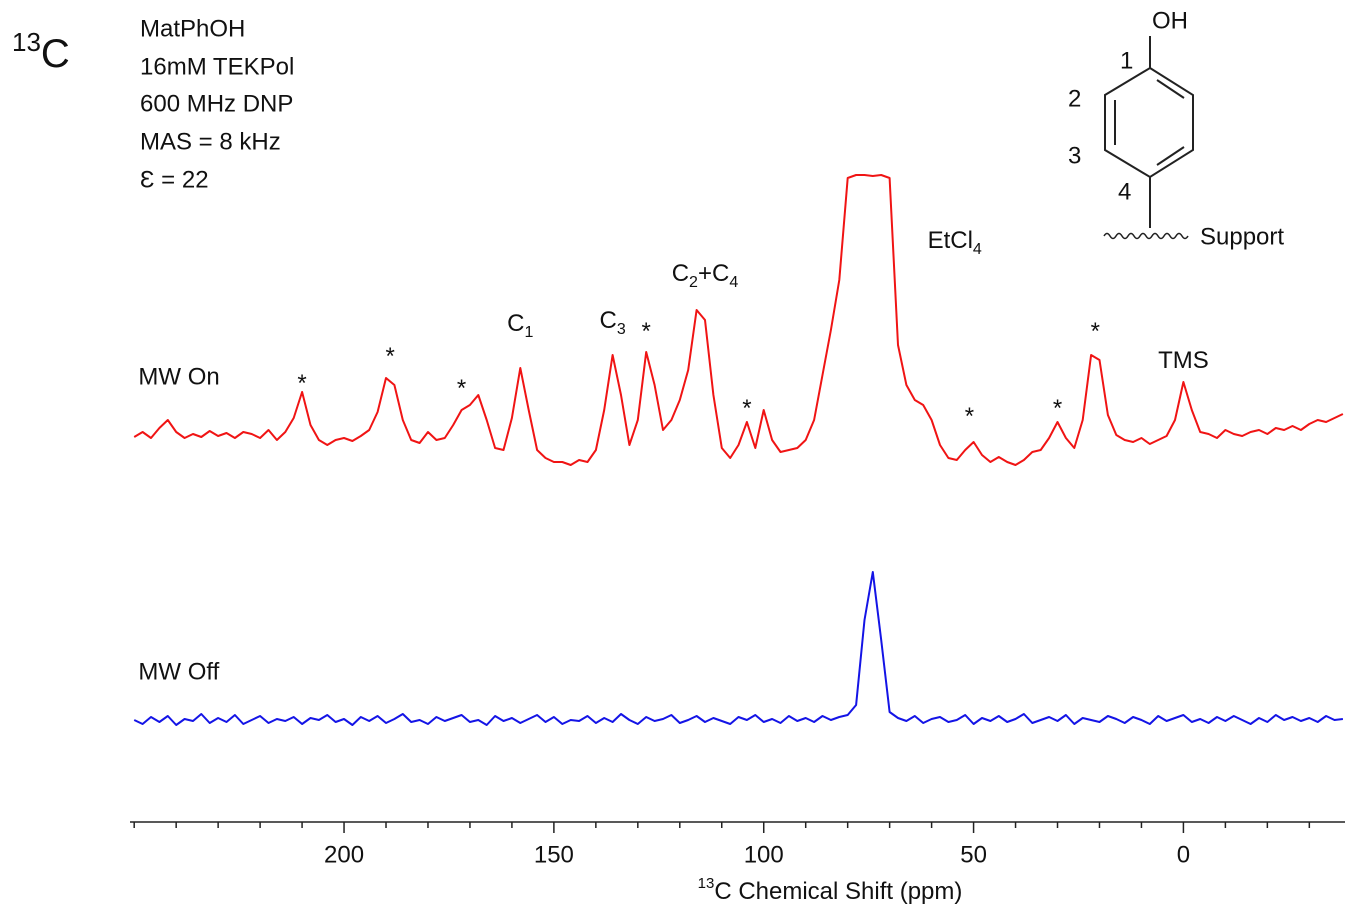 The height and width of the screenshot is (913, 1347). What do you see at coordinates (1124, 191) in the screenshot?
I see `atom-number: 4` at bounding box center [1124, 191].